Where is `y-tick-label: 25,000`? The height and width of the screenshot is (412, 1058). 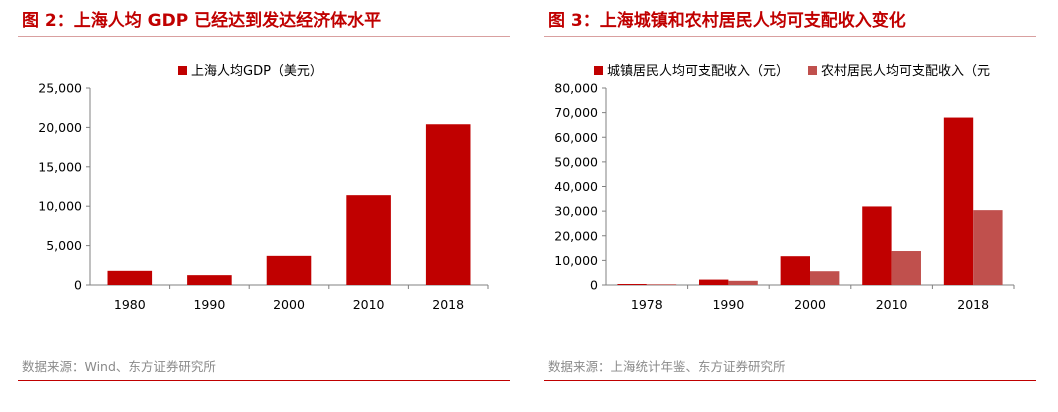
y-tick-label: 25,000 is located at coordinates (60, 88).